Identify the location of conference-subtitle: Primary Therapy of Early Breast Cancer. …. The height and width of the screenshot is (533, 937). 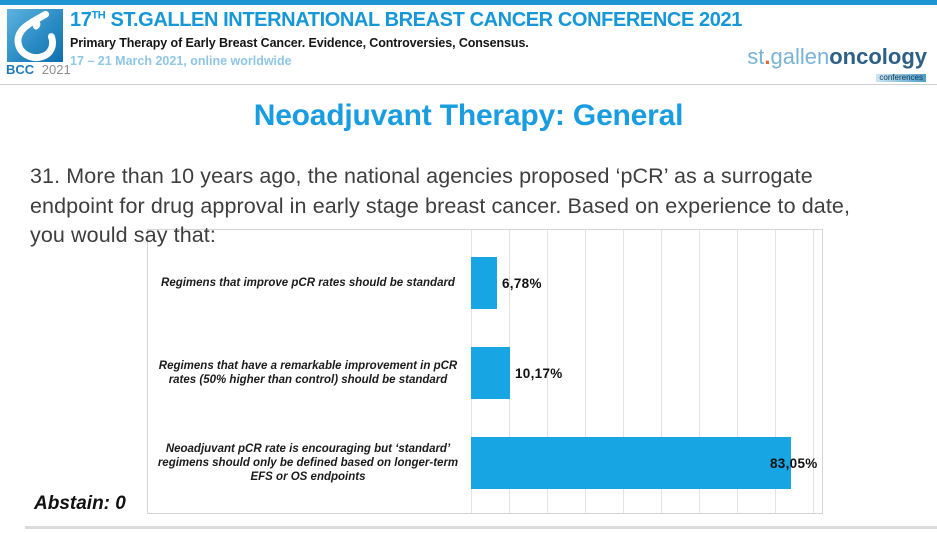
(299, 43).